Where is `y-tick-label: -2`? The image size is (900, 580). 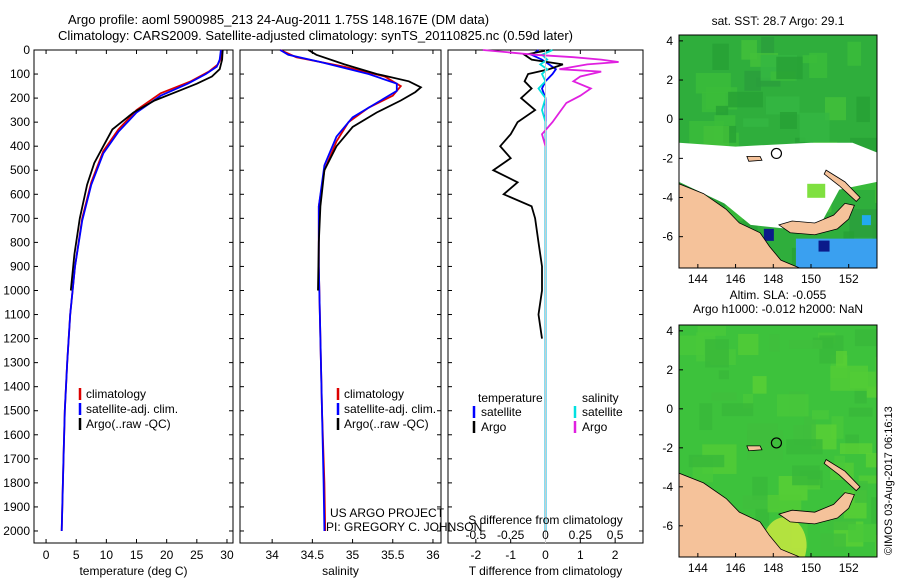 y-tick-label: -2 is located at coordinates (667, 448).